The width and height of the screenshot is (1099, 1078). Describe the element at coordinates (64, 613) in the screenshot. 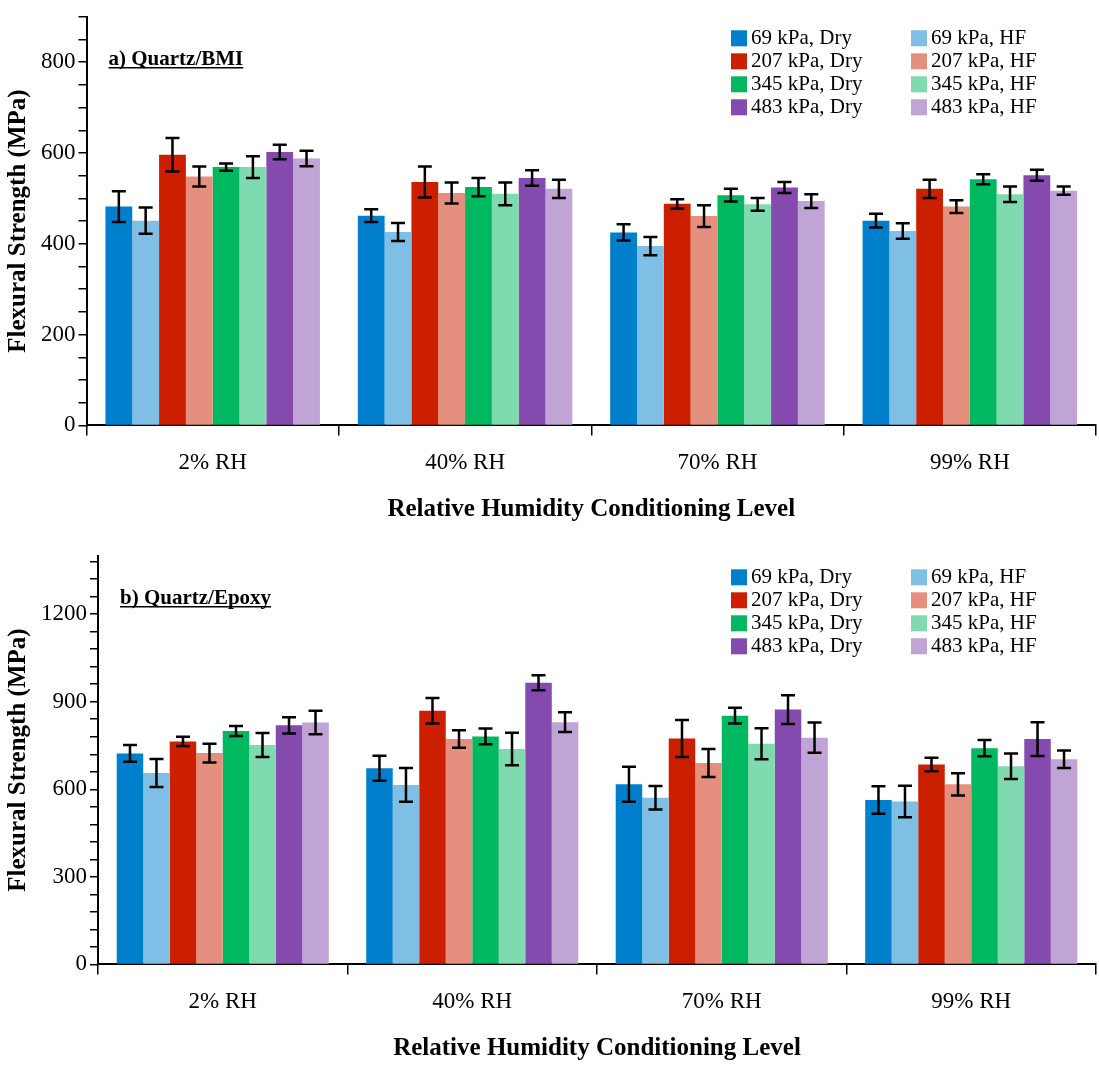

I see `y-tick-label: 1200` at that location.